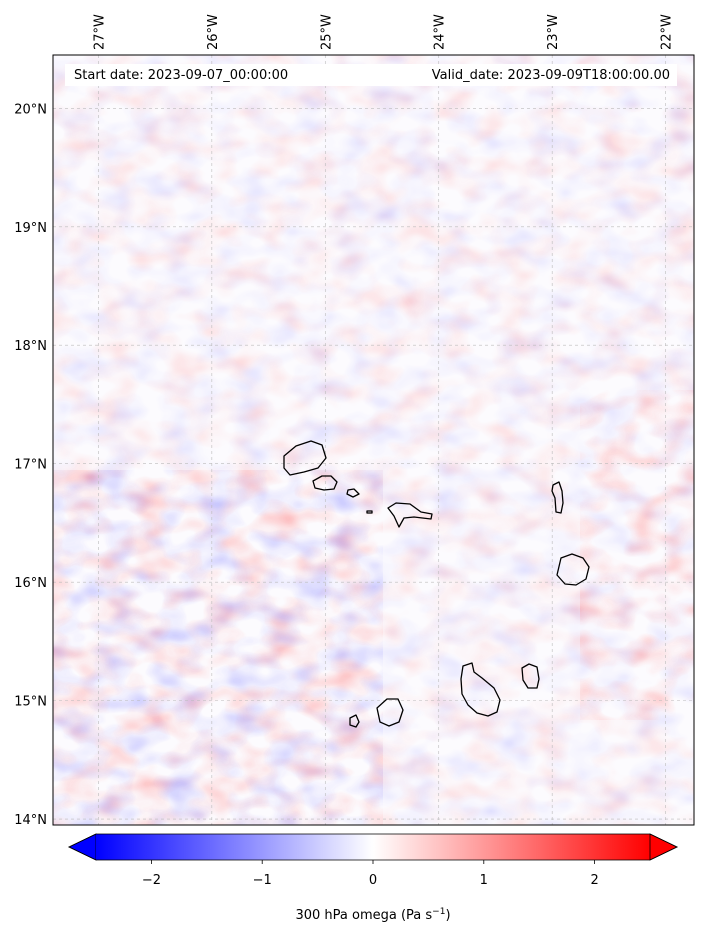 The height and width of the screenshot is (936, 703). Describe the element at coordinates (369, 512) in the screenshot. I see `island-branco` at that location.